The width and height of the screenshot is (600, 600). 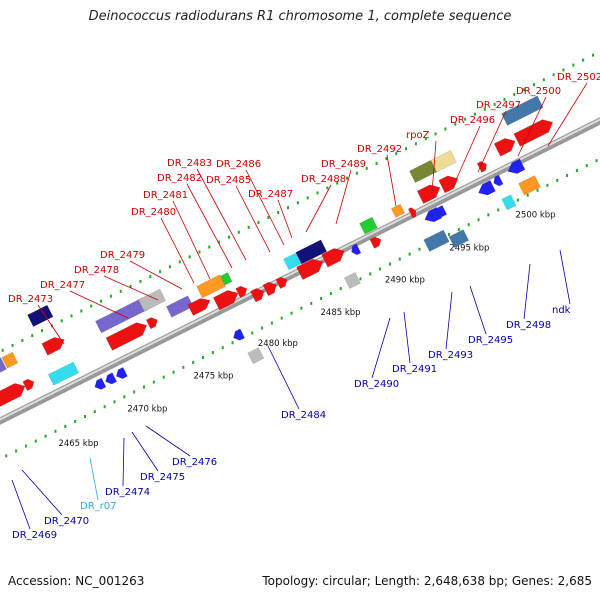 What do you see at coordinates (343, 164) in the screenshot?
I see `gene-label-top: DR_2489` at bounding box center [343, 164].